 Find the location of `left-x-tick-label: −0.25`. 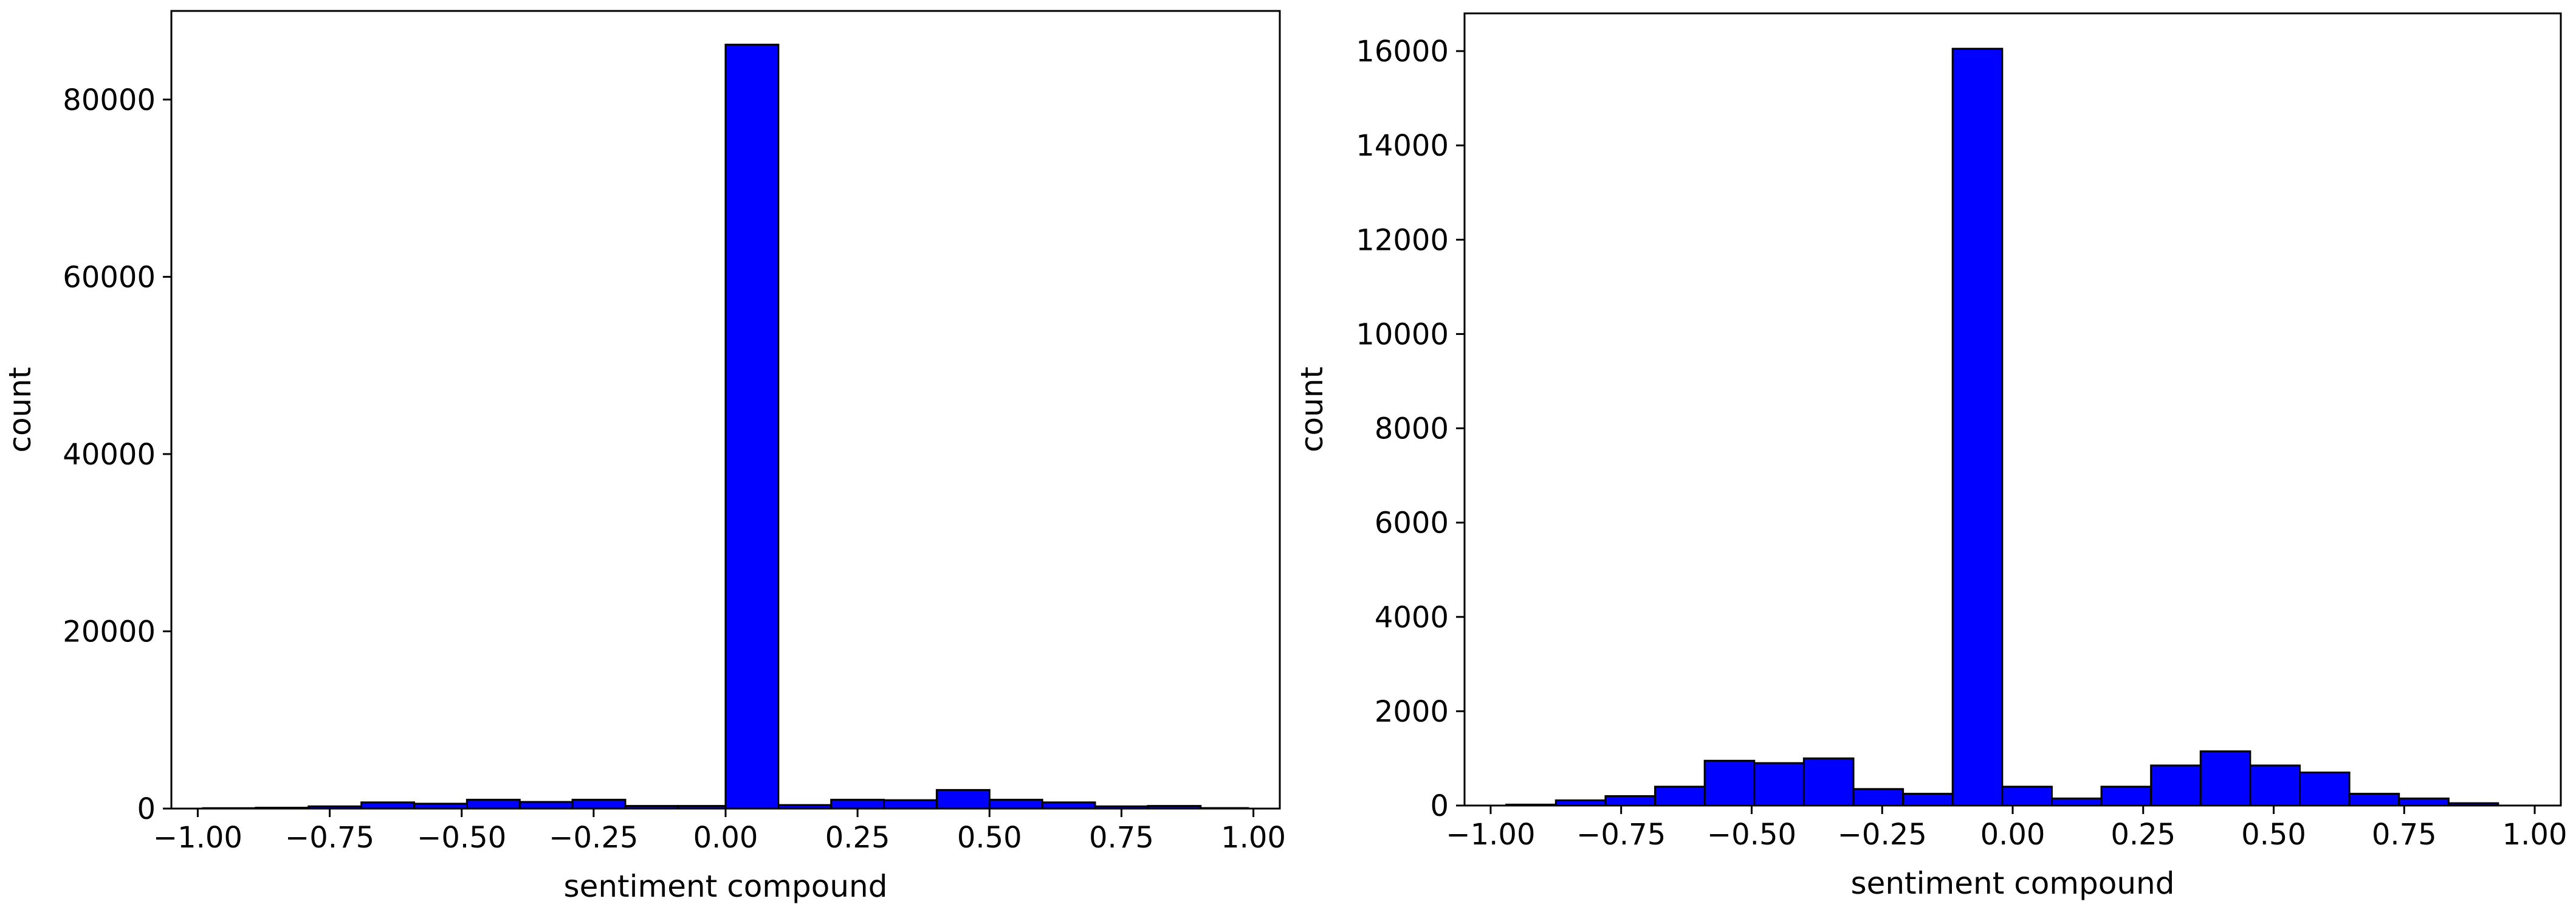

left-x-tick-label: −0.25 is located at coordinates (593, 838).